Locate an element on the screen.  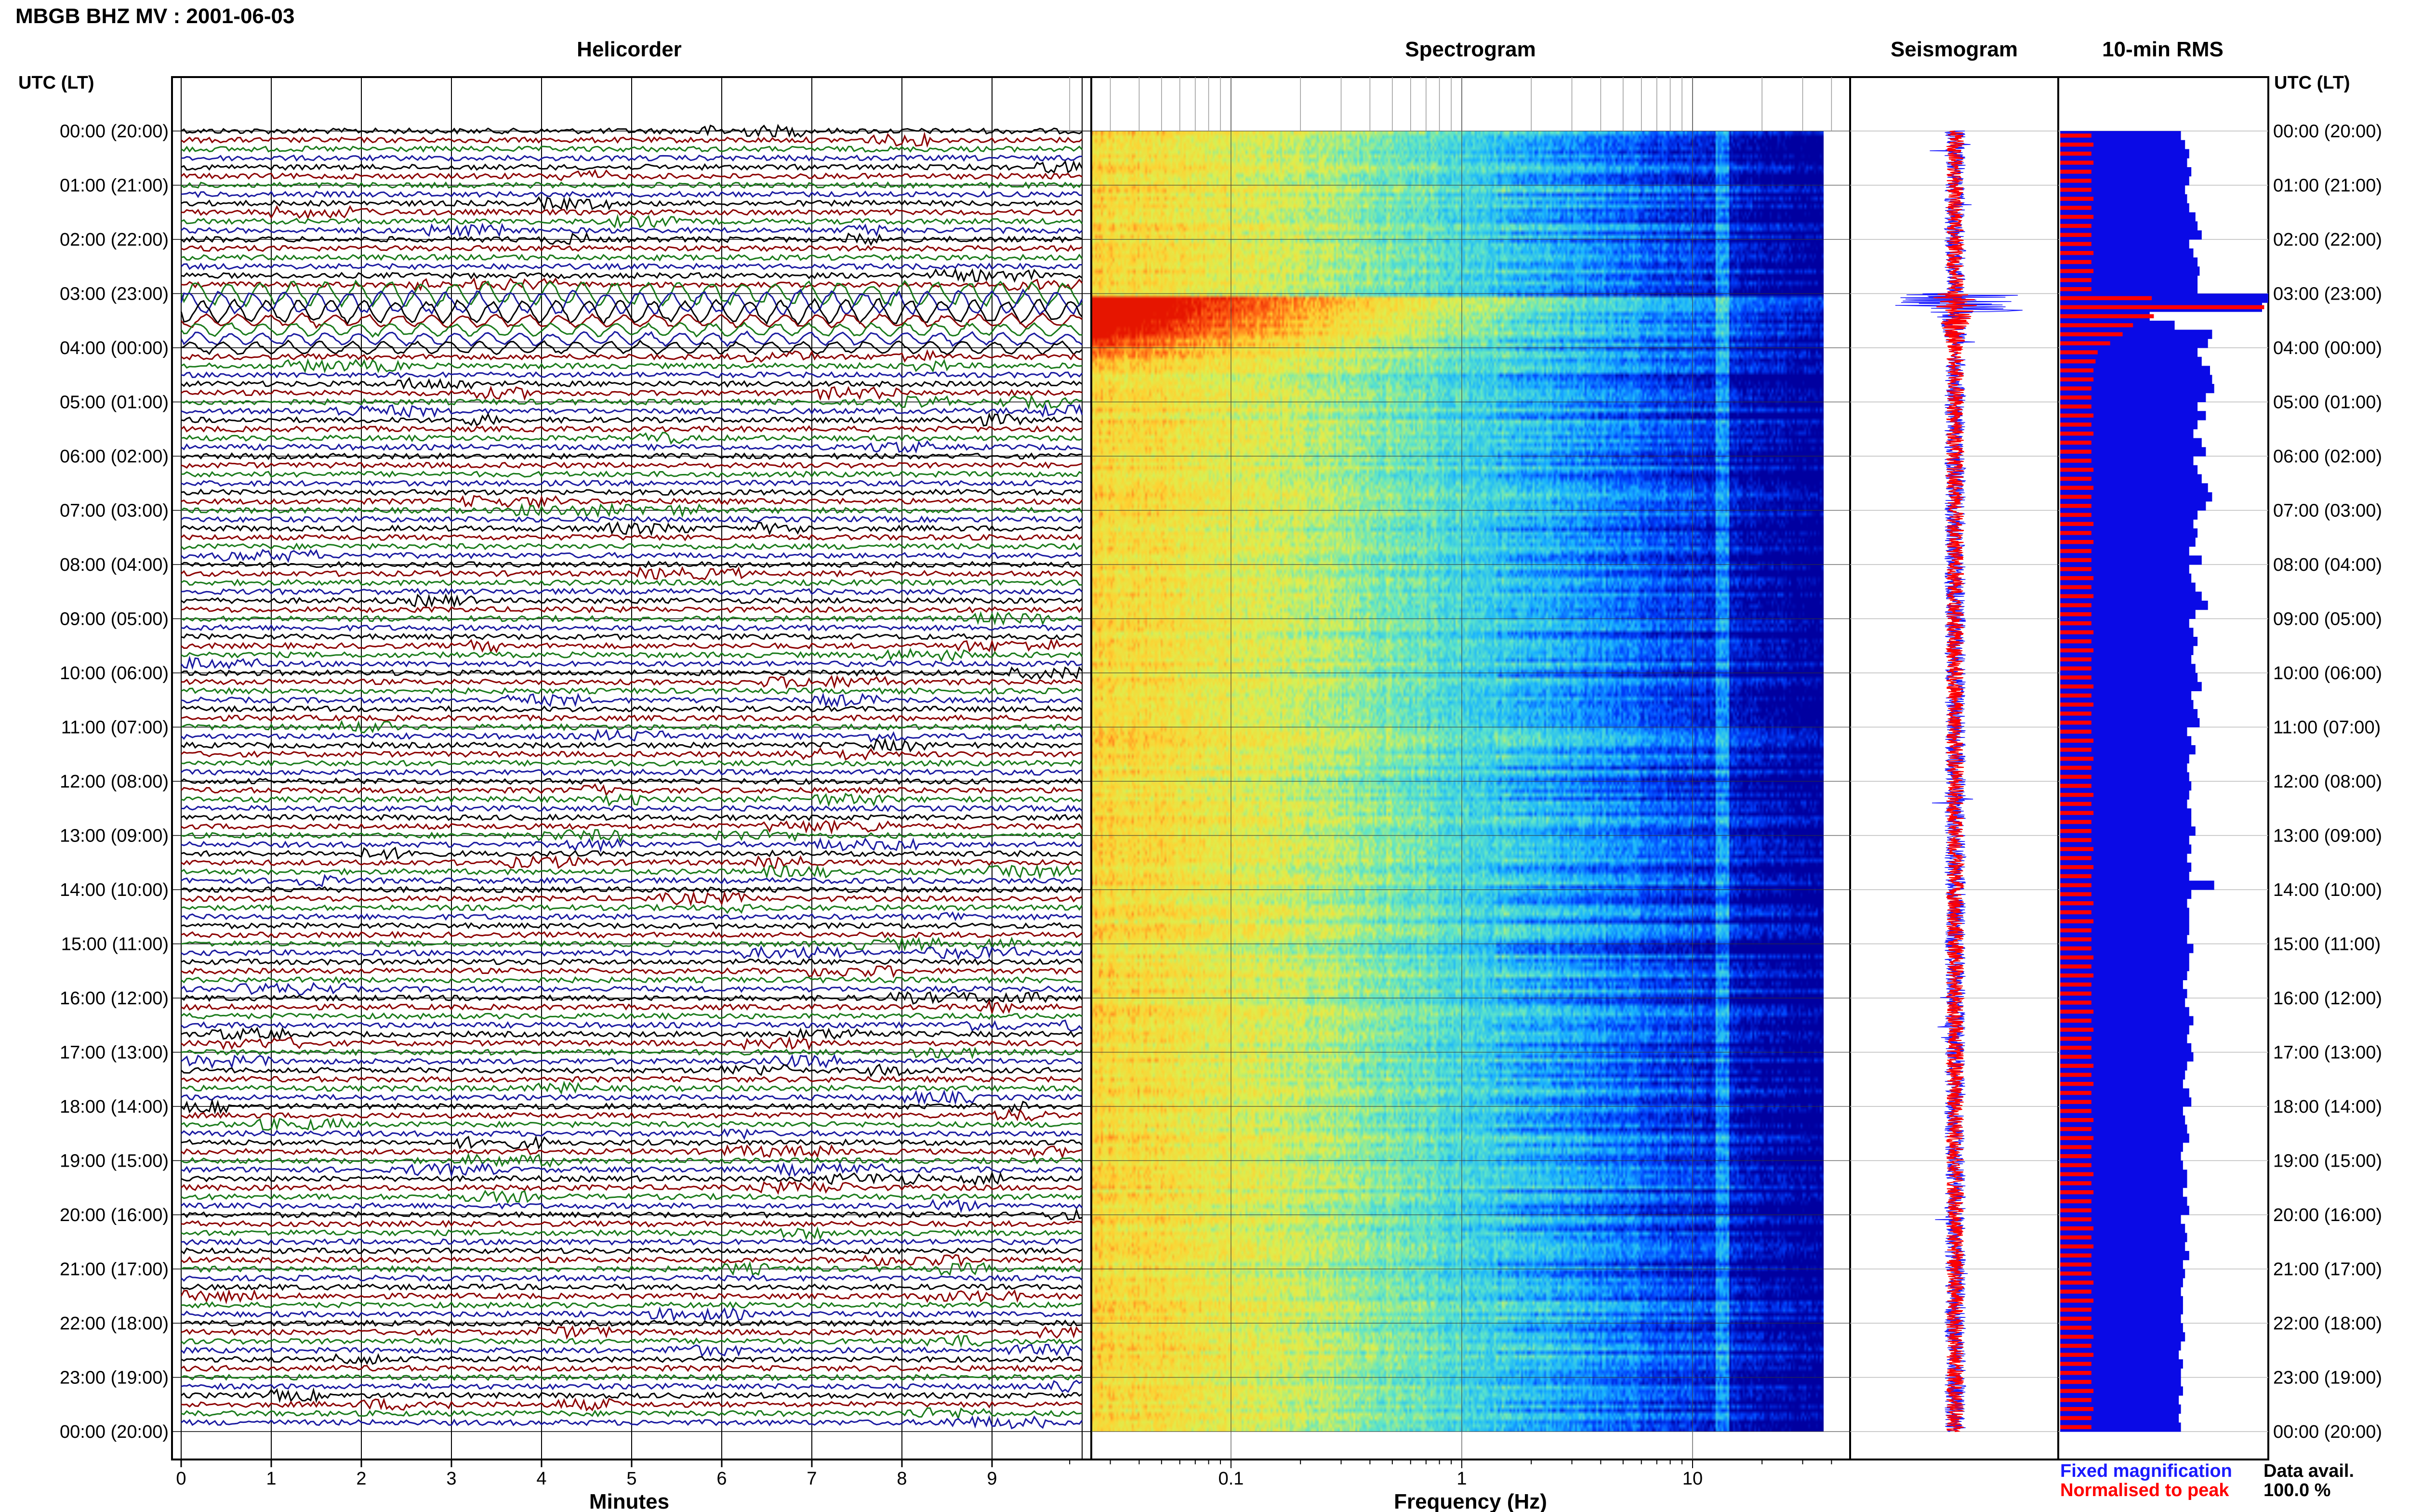
time-label: 21:00 (17:00) is located at coordinates (2327, 1270).